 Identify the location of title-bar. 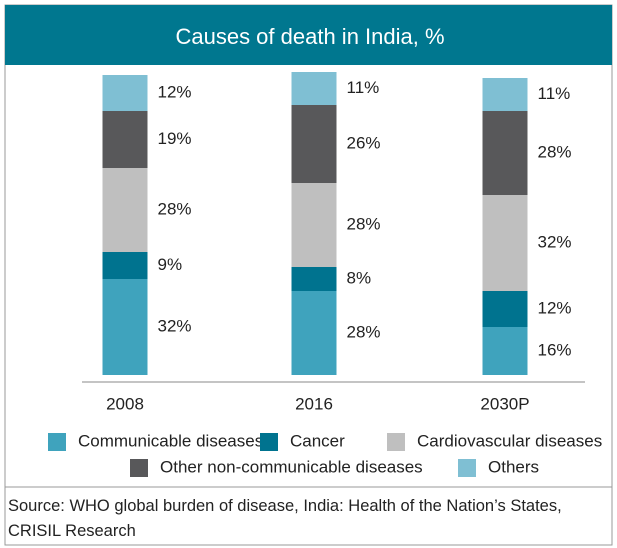
(308, 35).